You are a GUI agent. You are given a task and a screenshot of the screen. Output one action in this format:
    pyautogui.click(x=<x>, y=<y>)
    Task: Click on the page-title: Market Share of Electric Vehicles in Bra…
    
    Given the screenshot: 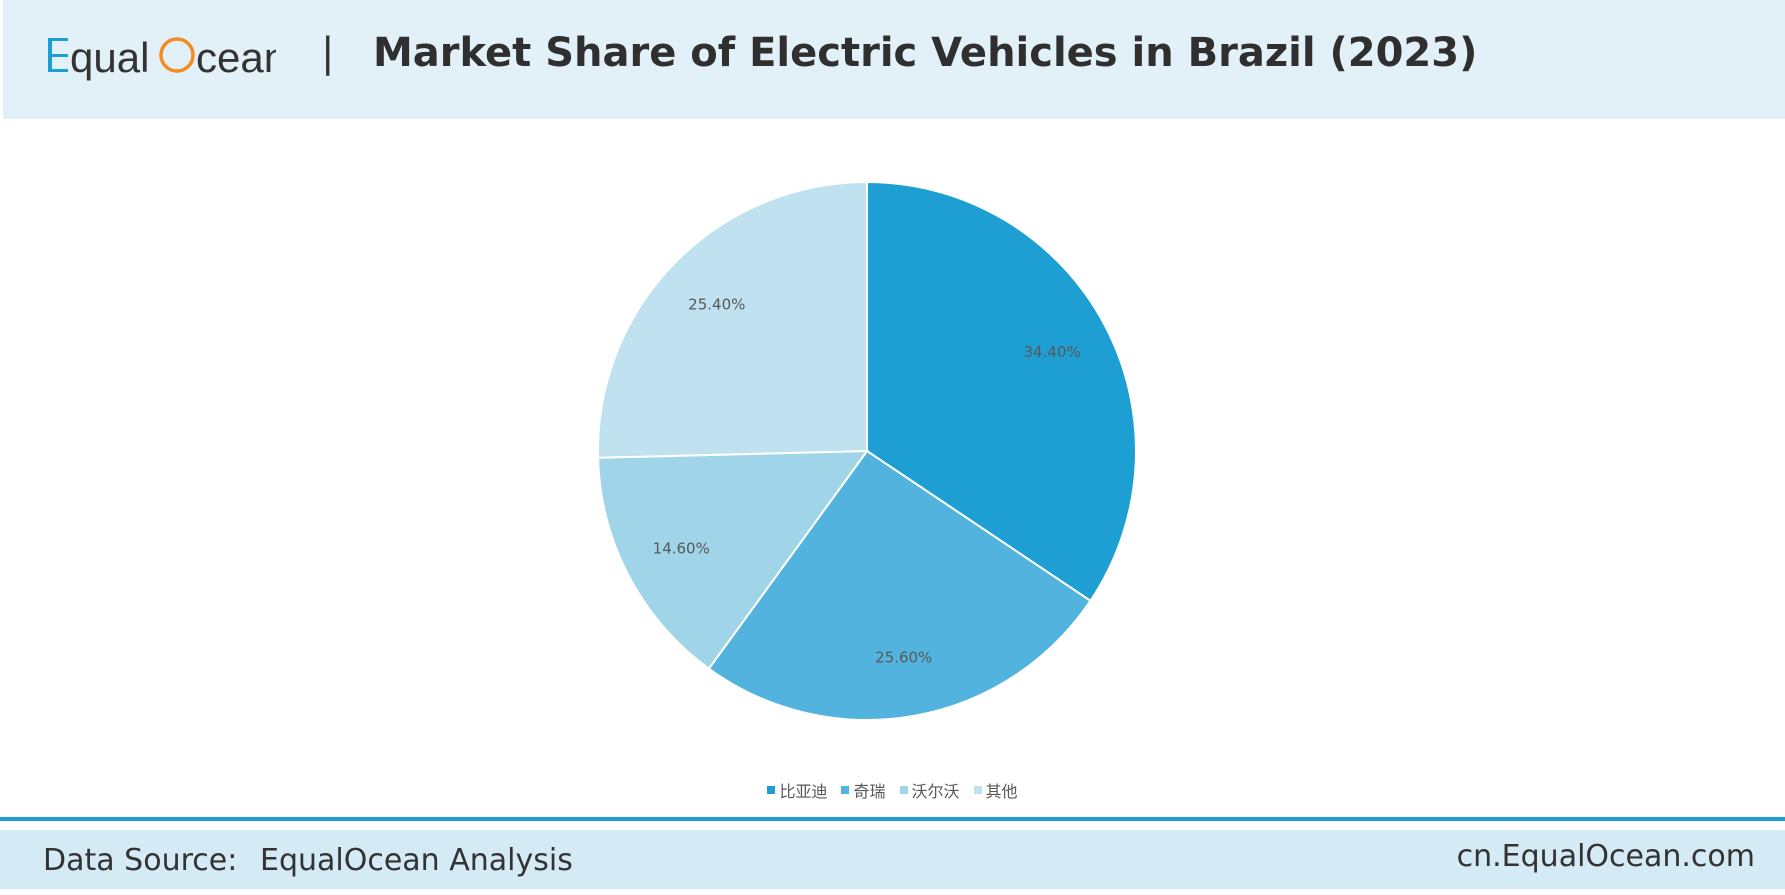 What is the action you would take?
    pyautogui.click(x=925, y=53)
    